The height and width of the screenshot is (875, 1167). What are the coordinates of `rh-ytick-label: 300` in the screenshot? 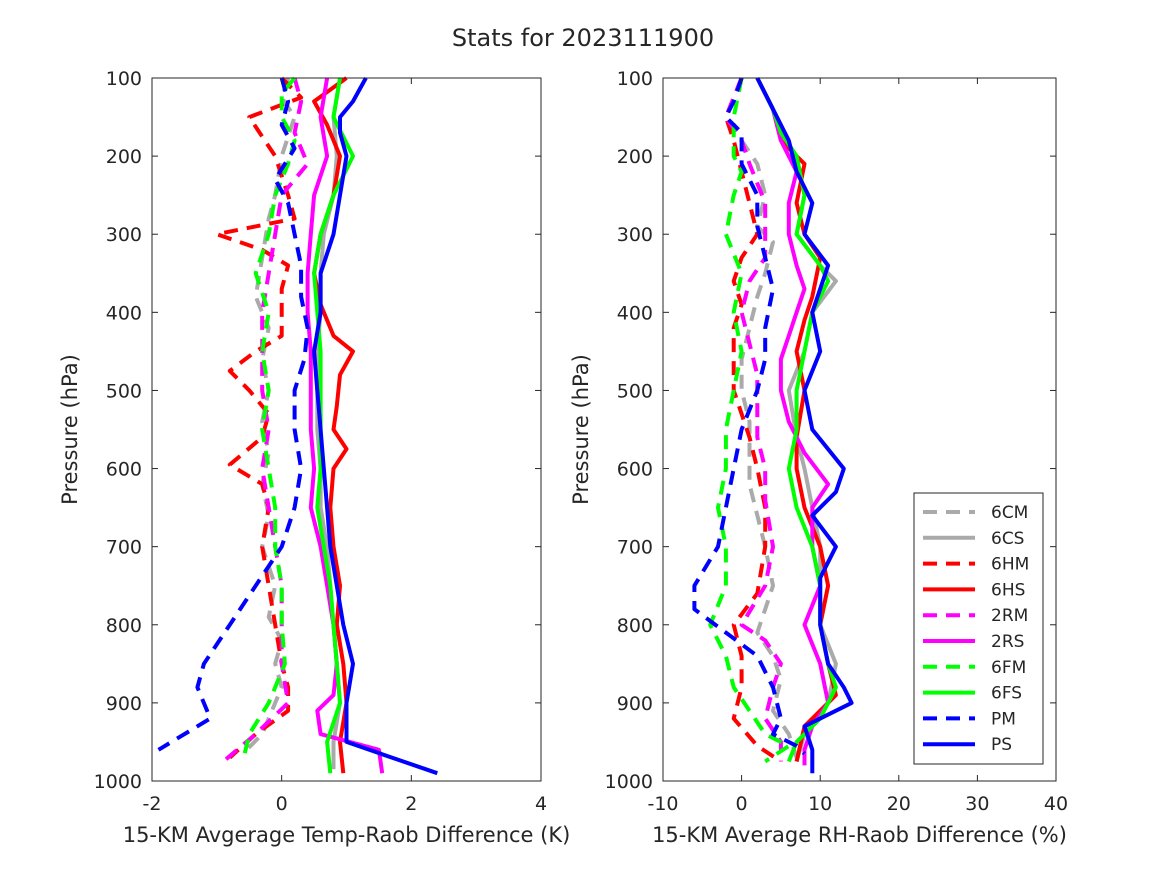 It's located at (635, 235).